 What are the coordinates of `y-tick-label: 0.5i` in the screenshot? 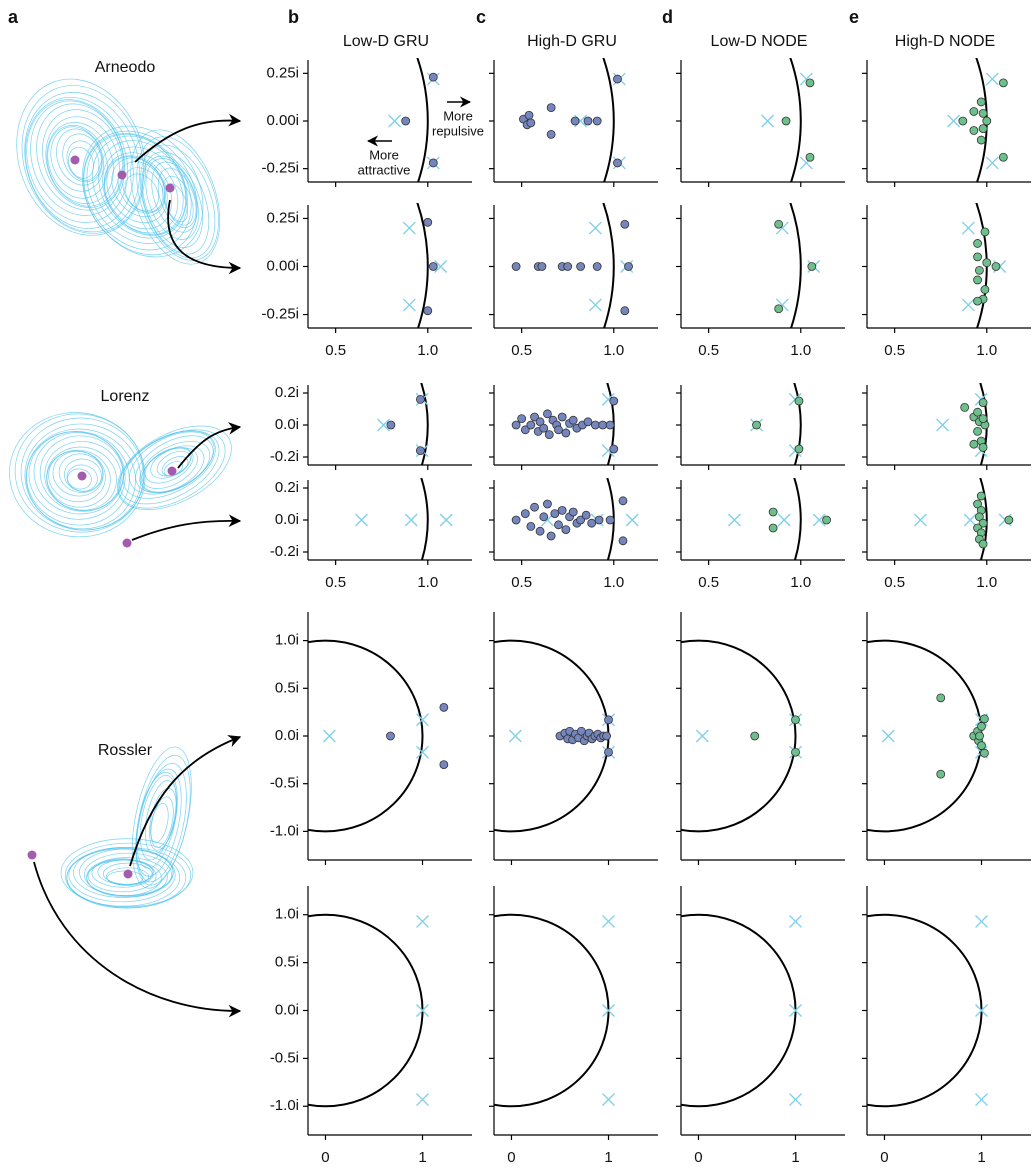 It's located at (287, 687).